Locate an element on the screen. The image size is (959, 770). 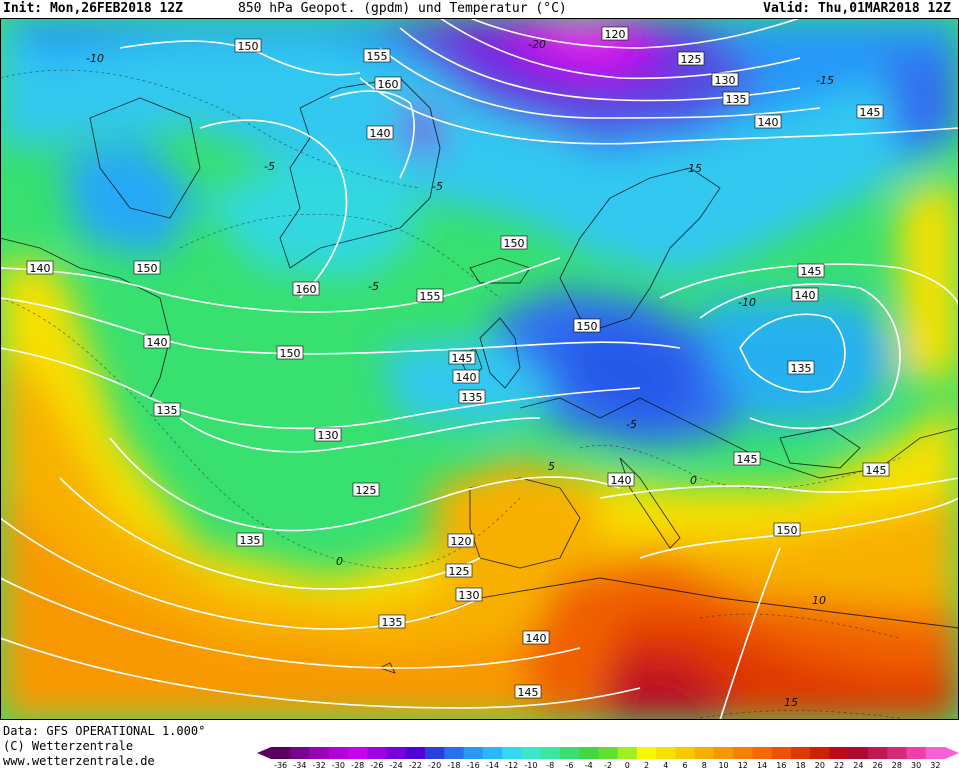
colorbar-tick-label: 0 is located at coordinates (627, 765).